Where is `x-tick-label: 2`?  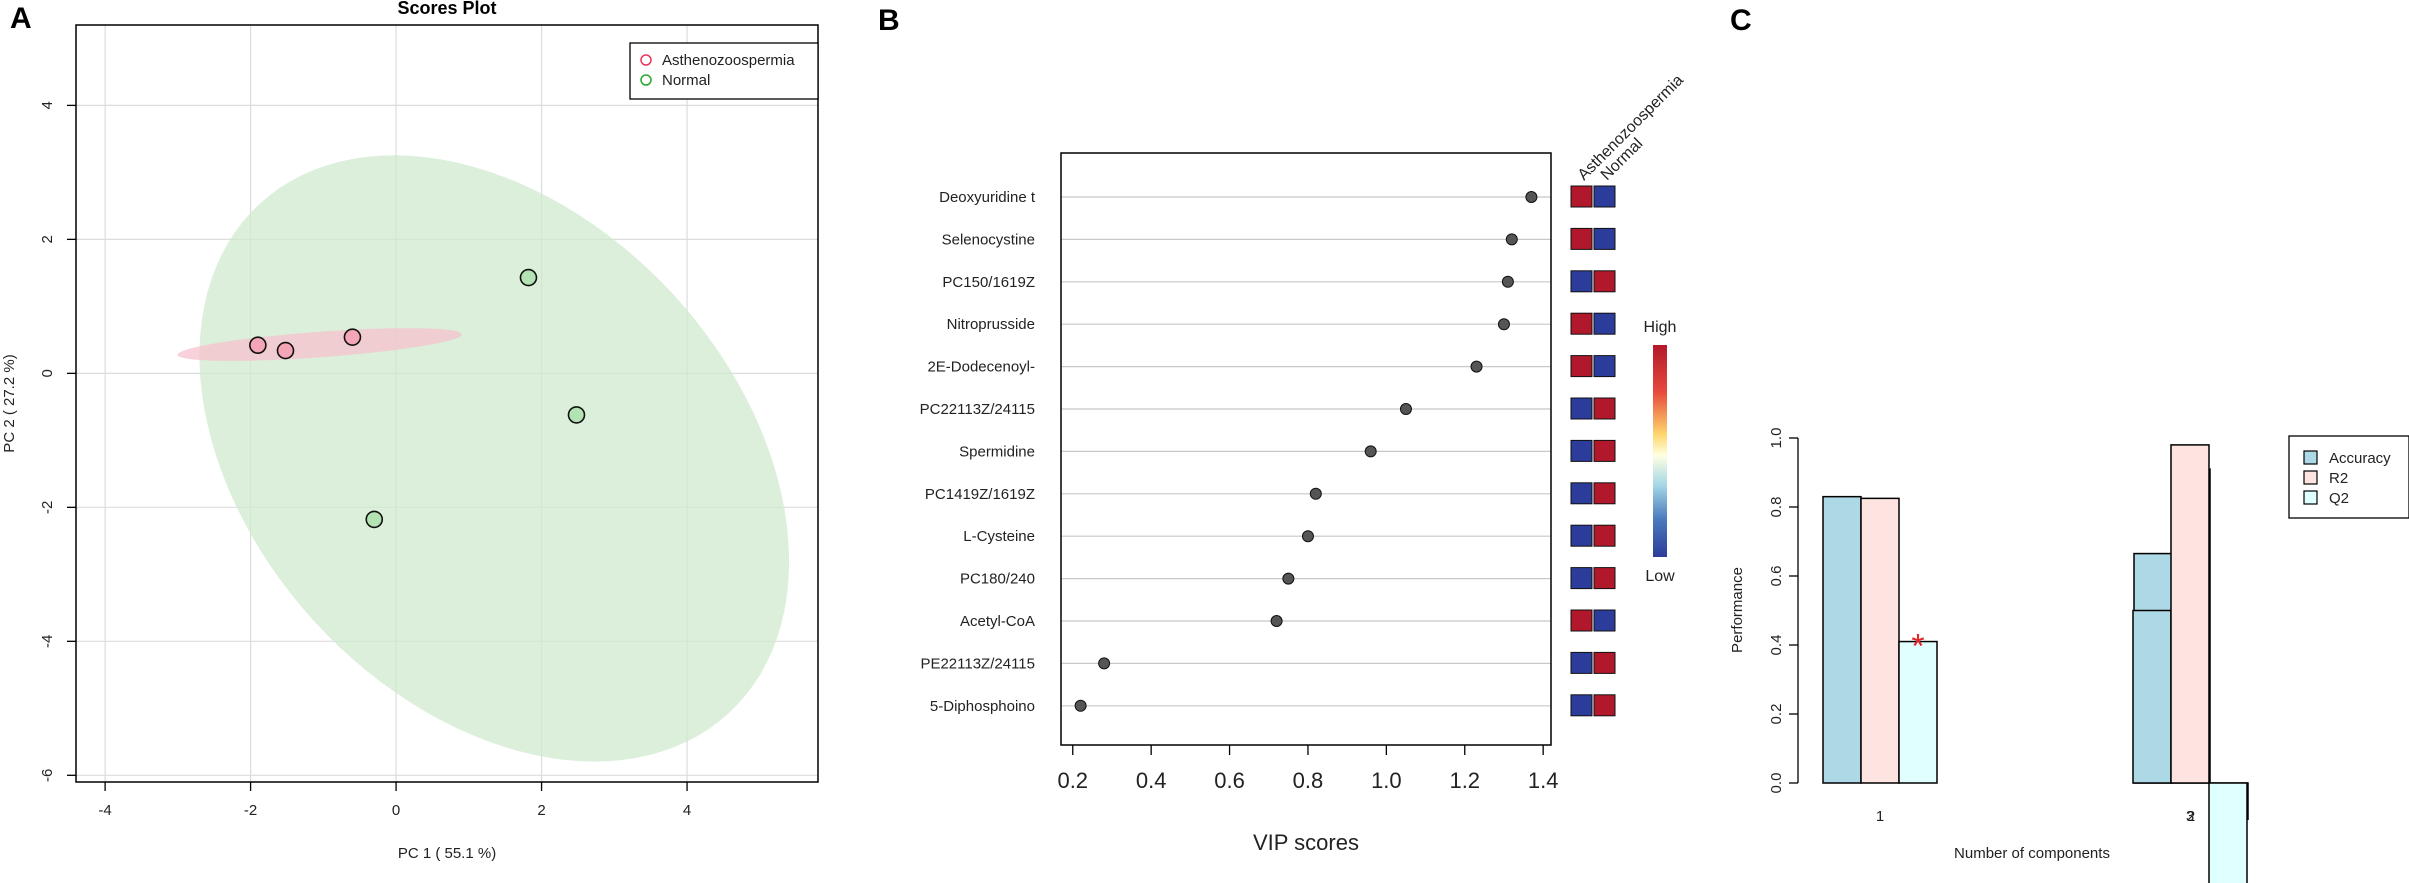
x-tick-label: 2 is located at coordinates (541, 810).